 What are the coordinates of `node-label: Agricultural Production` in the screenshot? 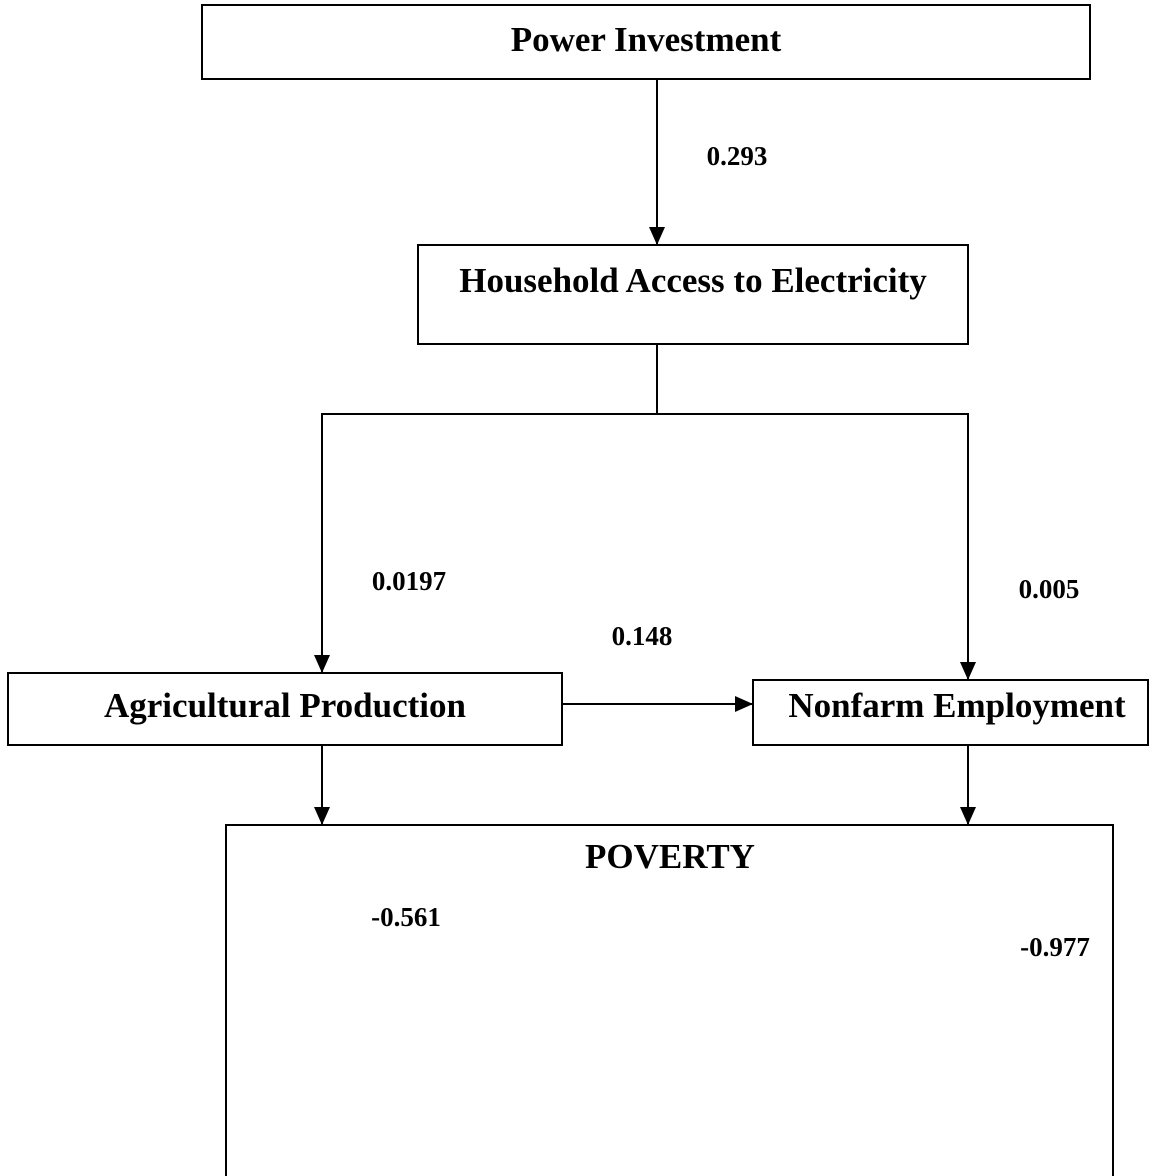 It's located at (285, 705).